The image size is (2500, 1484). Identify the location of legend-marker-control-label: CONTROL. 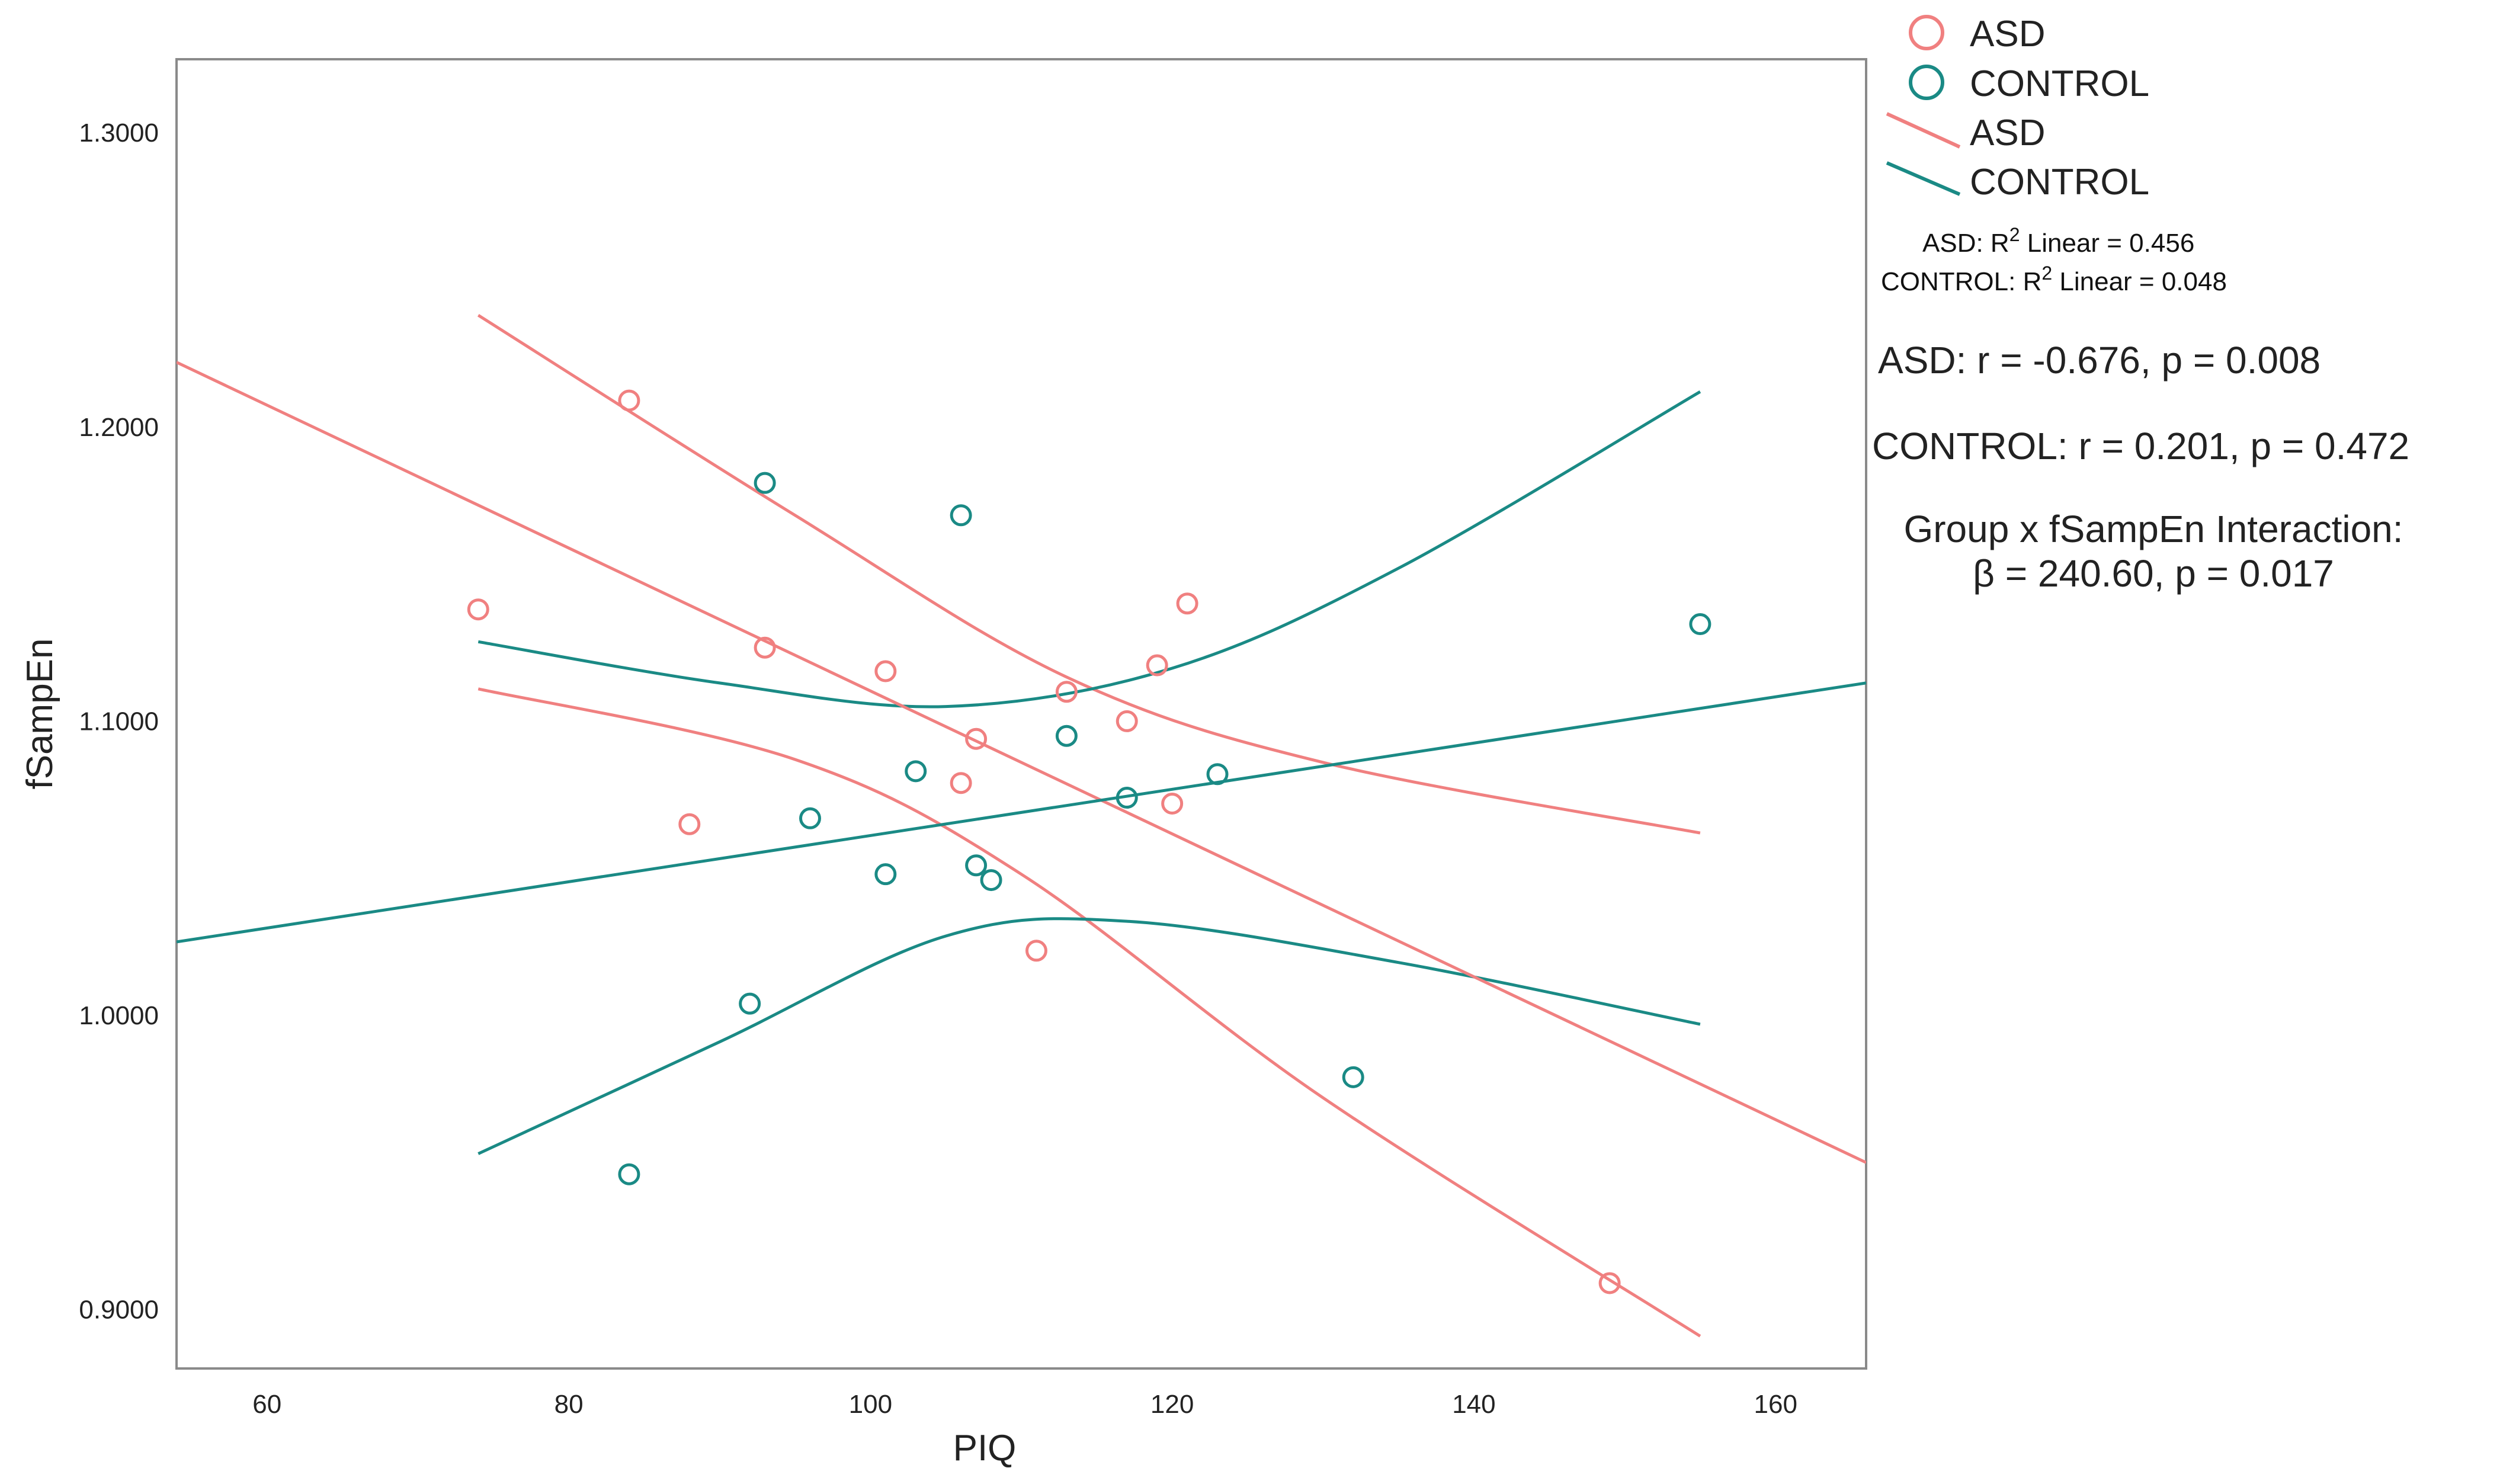
(2059, 83).